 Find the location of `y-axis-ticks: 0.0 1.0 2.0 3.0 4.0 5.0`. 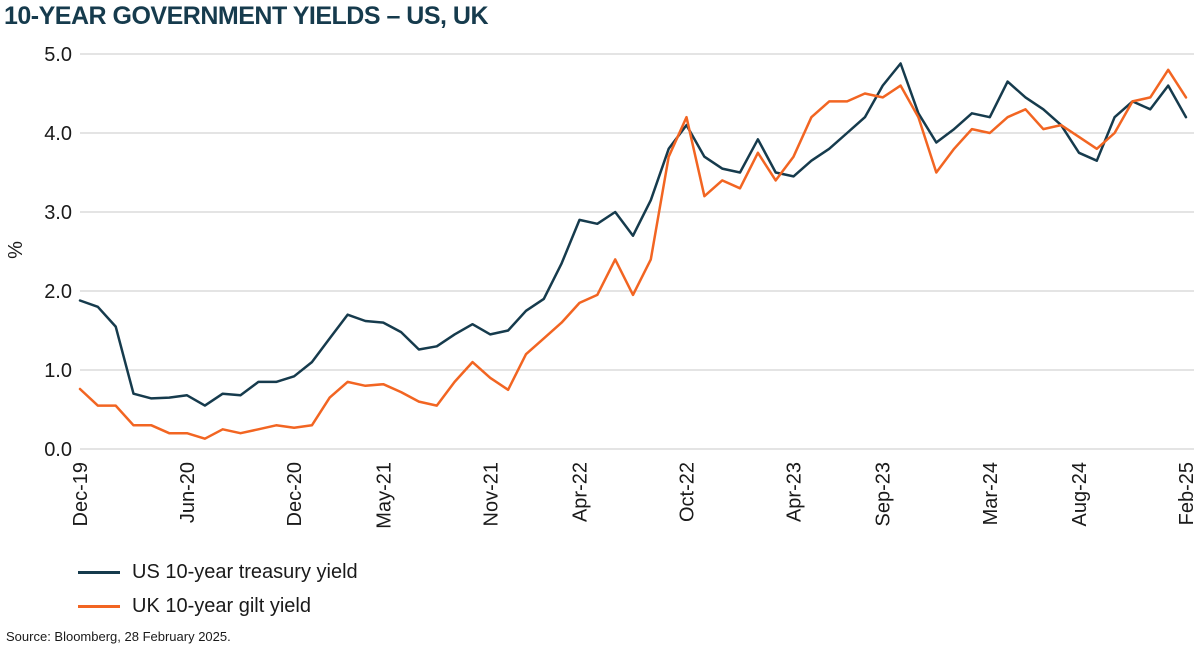

y-axis-ticks: 0.0 1.0 2.0 3.0 4.0 5.0 is located at coordinates (58, 252).